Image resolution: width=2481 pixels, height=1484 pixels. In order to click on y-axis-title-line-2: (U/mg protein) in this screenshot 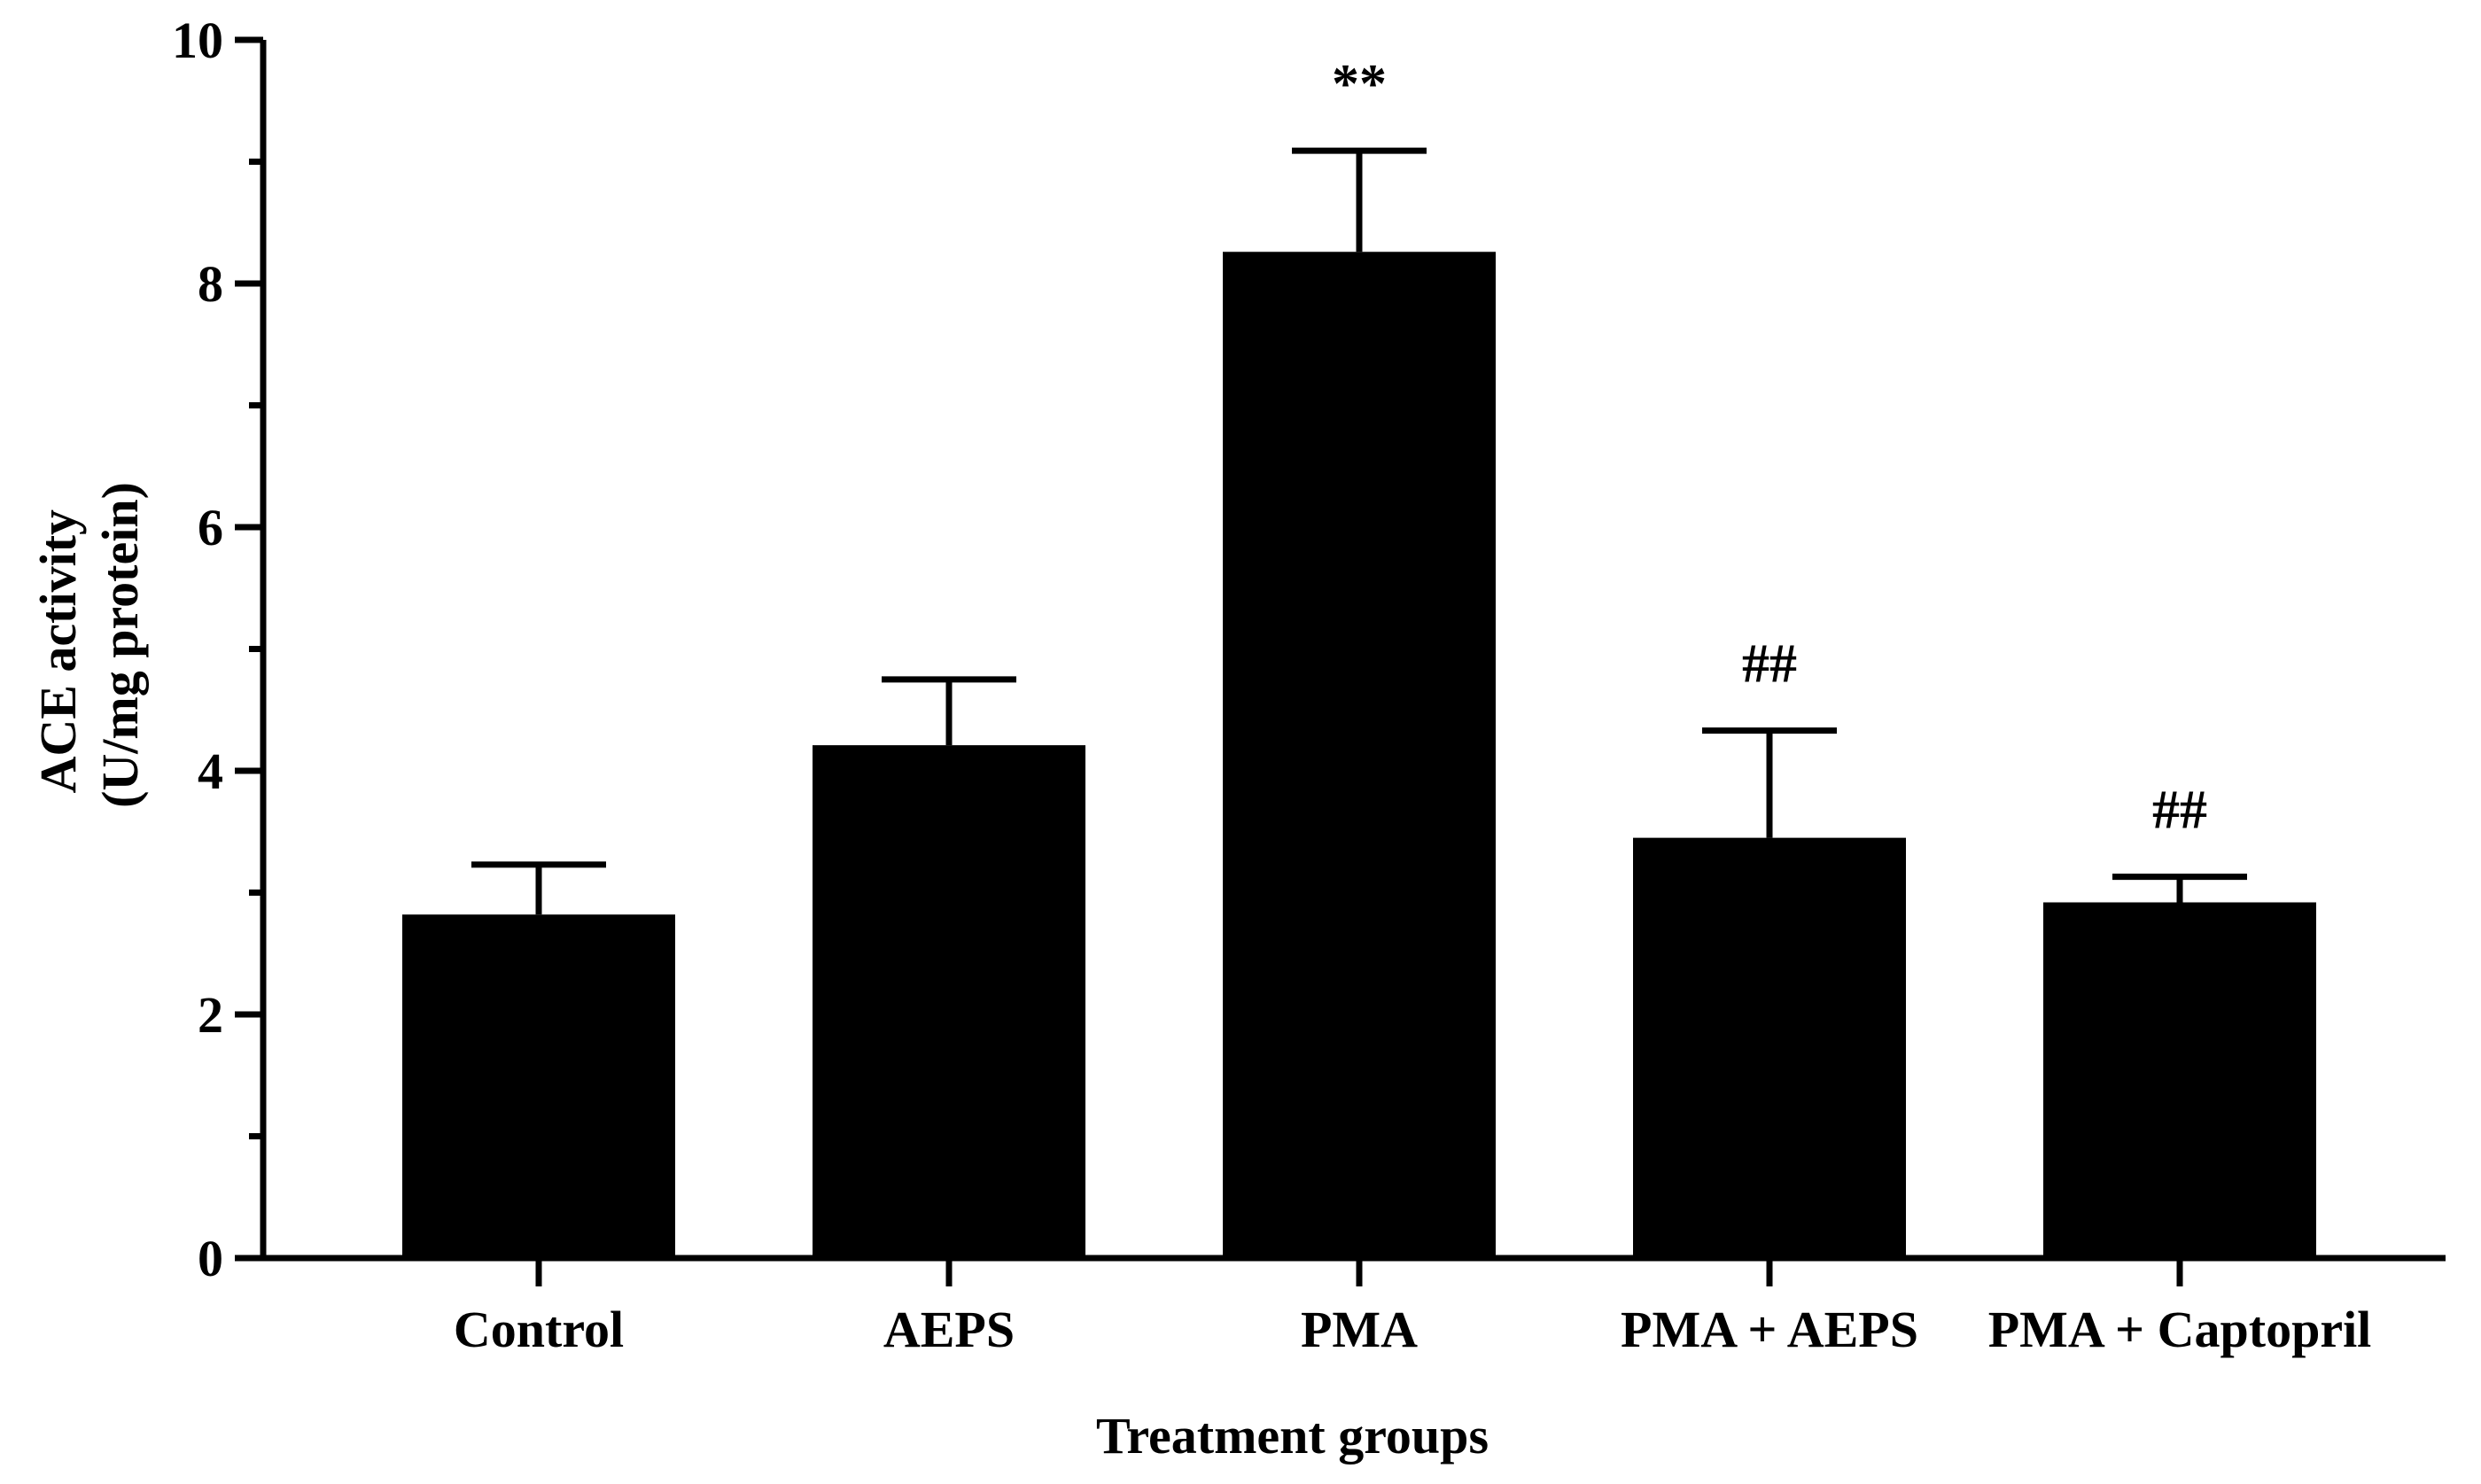, I will do `click(120, 645)`.